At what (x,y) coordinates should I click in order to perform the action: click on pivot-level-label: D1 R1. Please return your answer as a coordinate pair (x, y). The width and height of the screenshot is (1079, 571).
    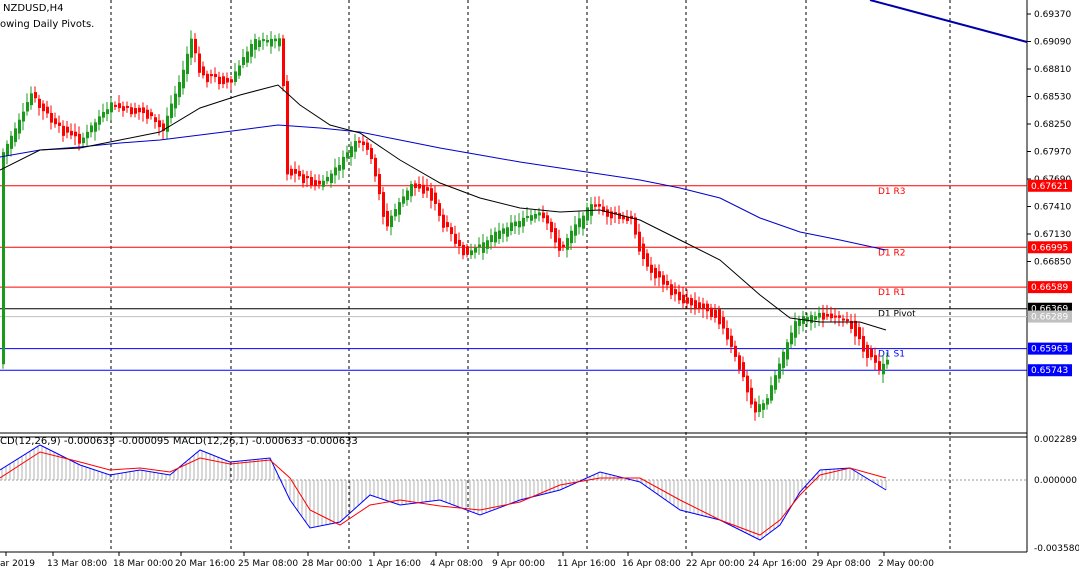
    Looking at the image, I should click on (892, 293).